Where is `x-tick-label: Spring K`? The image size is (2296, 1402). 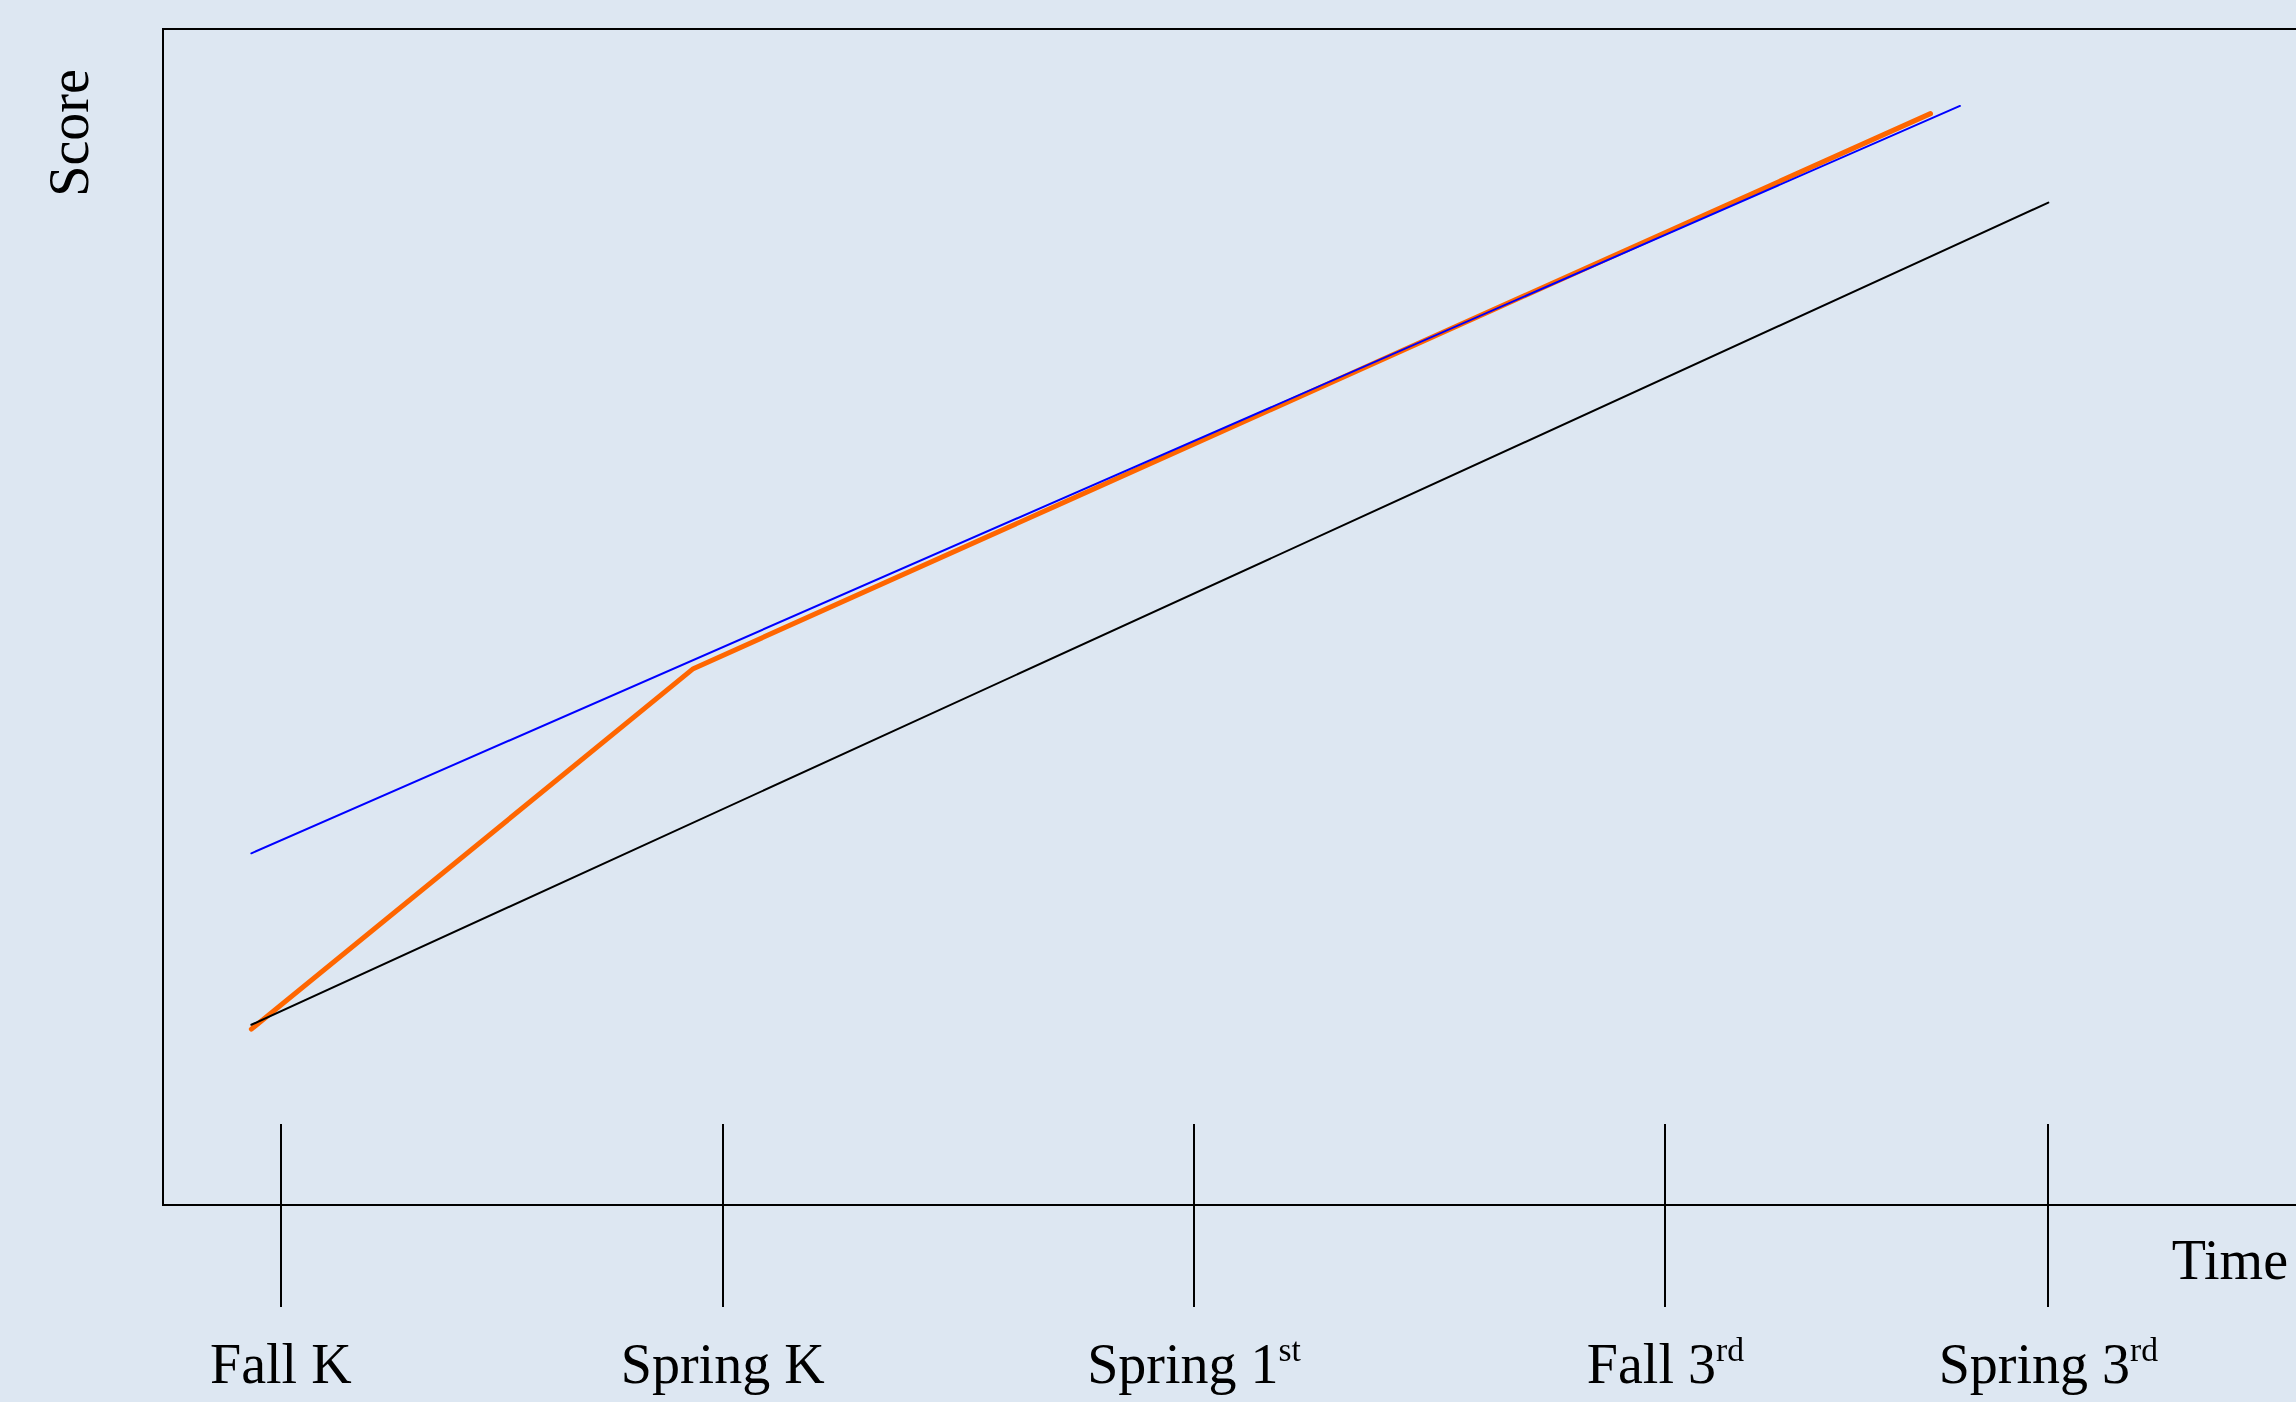 x-tick-label: Spring K is located at coordinates (722, 1364).